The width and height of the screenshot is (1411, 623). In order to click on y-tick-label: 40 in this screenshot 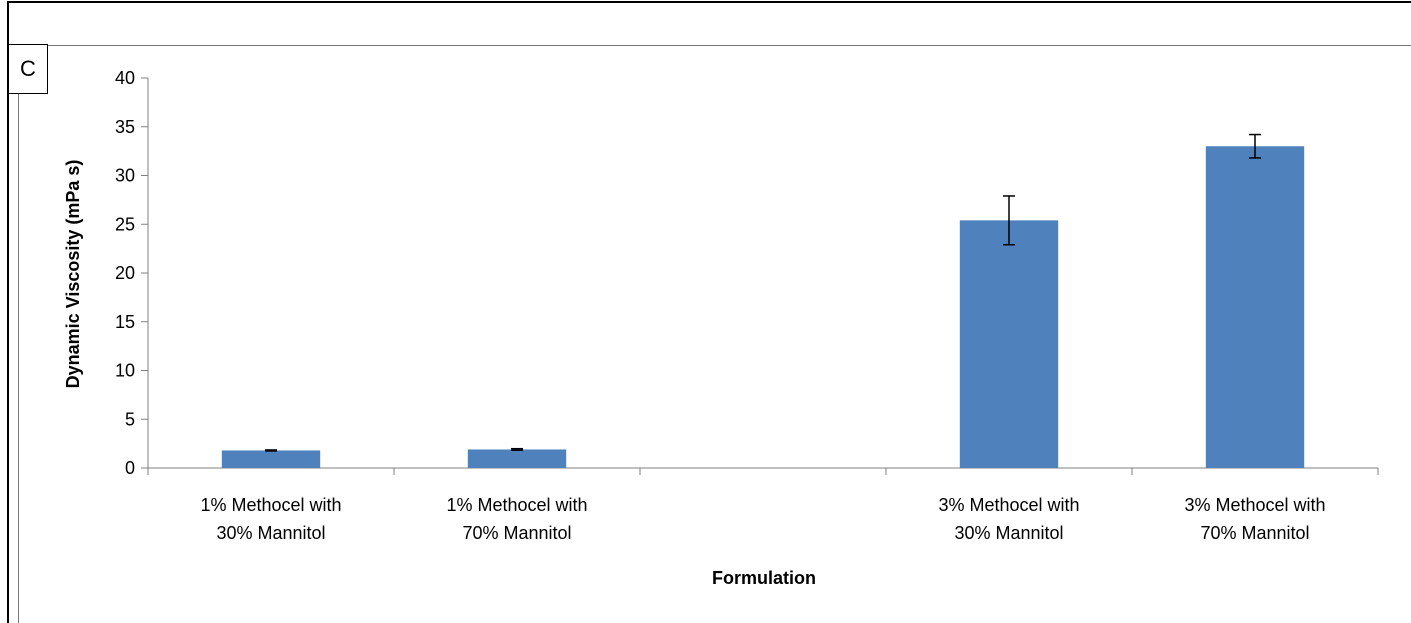, I will do `click(125, 78)`.